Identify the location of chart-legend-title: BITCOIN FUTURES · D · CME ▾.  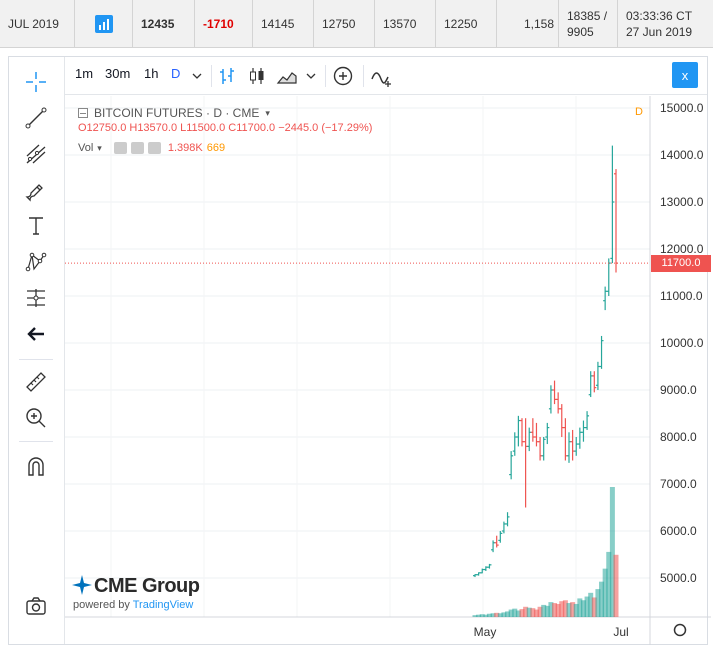
(174, 113).